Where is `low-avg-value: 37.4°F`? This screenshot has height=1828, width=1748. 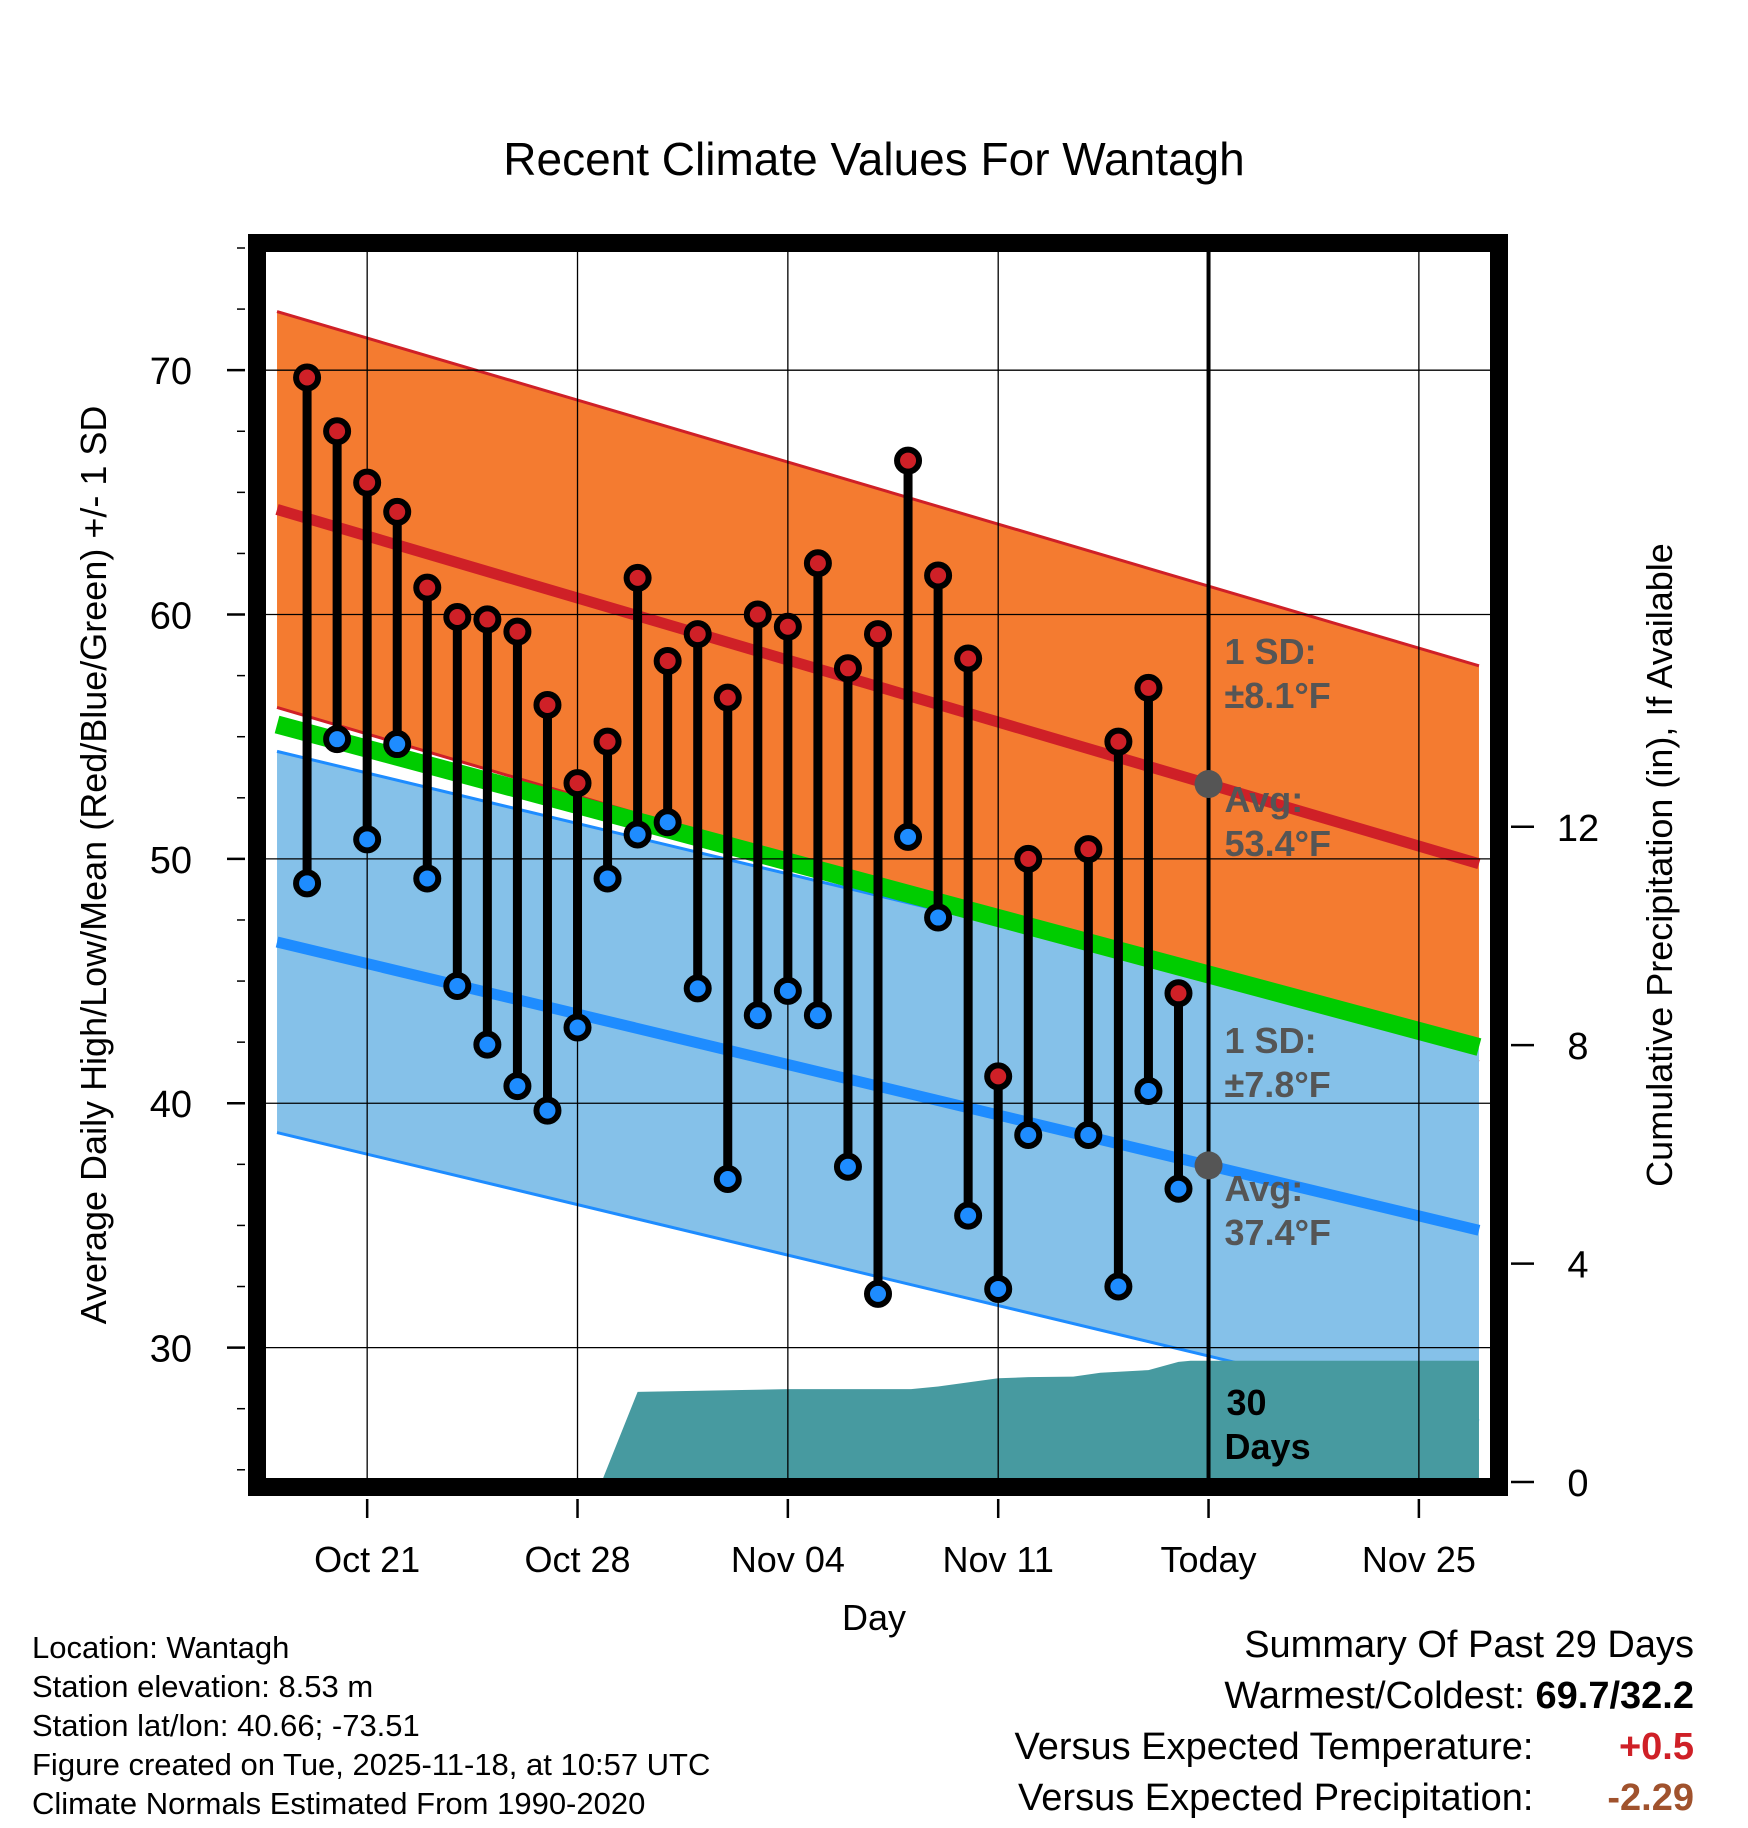
low-avg-value: 37.4°F is located at coordinates (1278, 1232).